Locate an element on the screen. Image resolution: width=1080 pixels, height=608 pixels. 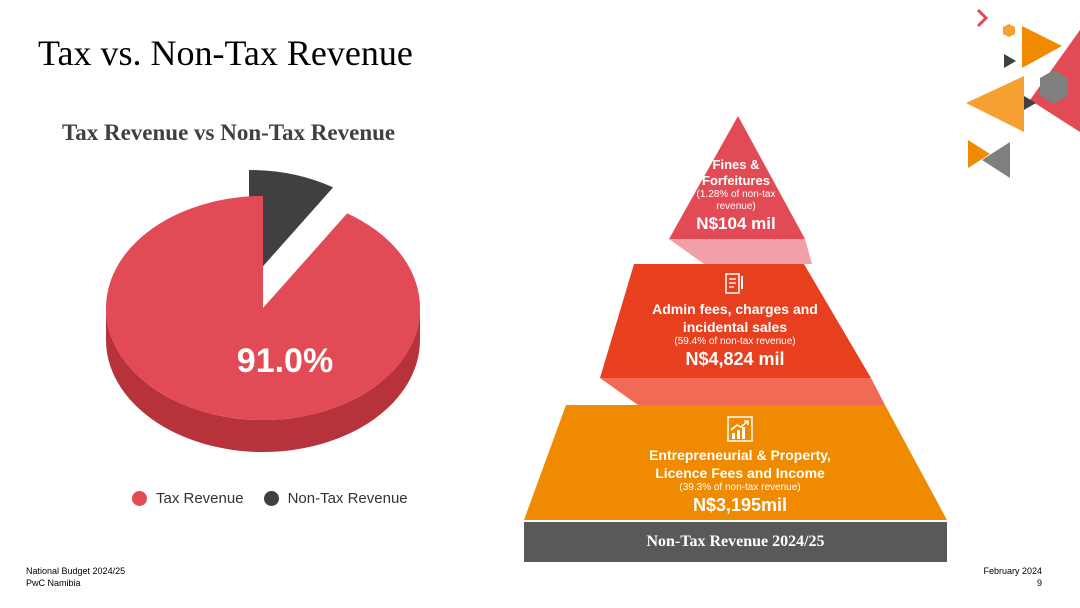
footer-right: February 2024 9 is located at coordinates (1012, 577).